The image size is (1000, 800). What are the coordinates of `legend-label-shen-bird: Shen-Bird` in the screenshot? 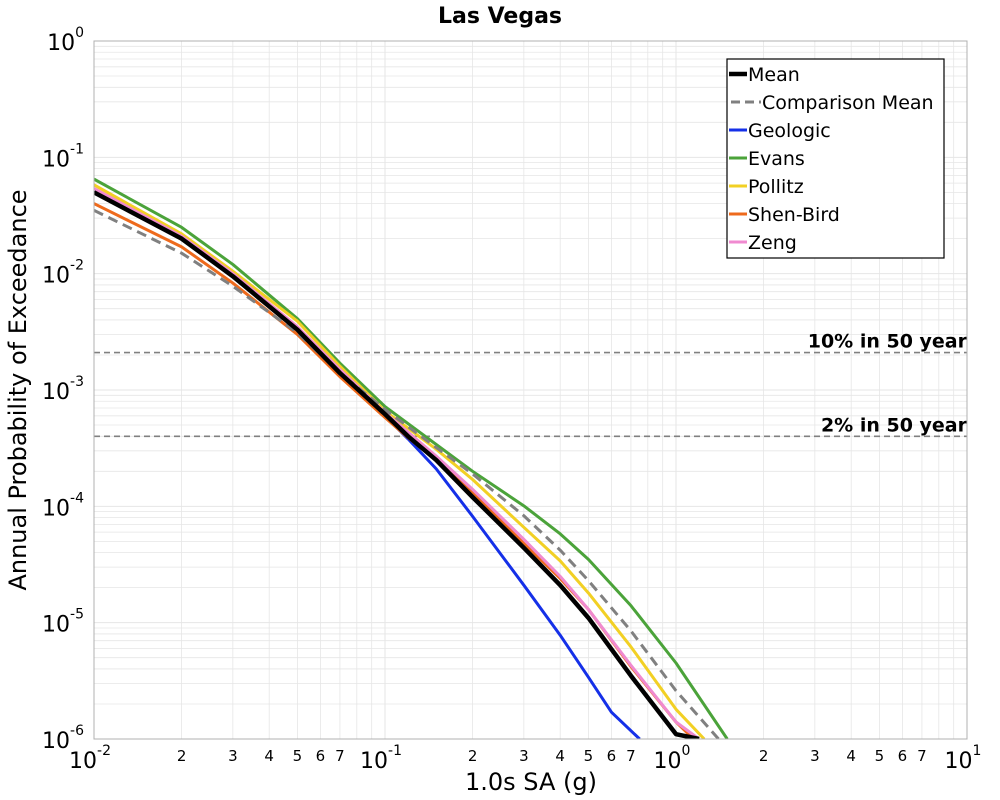 It's located at (794, 215).